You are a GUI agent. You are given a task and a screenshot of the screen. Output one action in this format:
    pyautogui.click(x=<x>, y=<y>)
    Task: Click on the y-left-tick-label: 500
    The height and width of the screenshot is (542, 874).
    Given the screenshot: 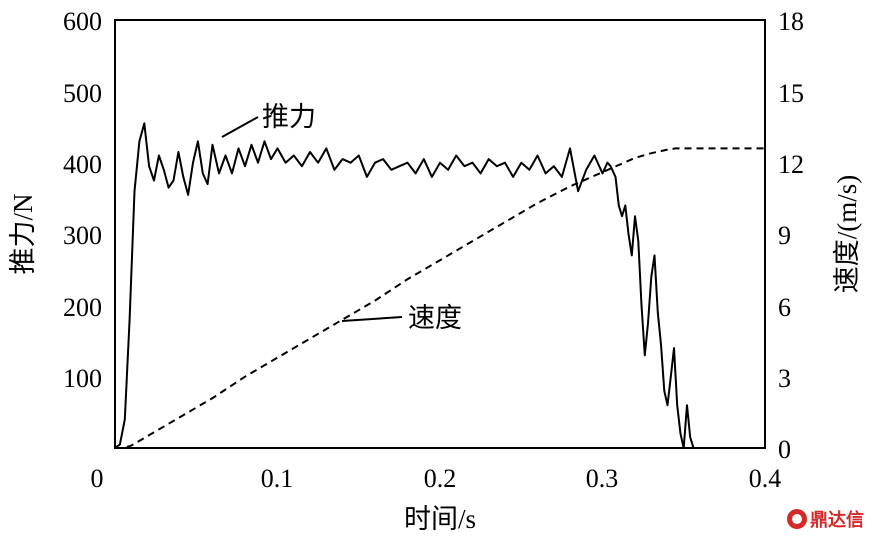 What is the action you would take?
    pyautogui.click(x=82, y=93)
    